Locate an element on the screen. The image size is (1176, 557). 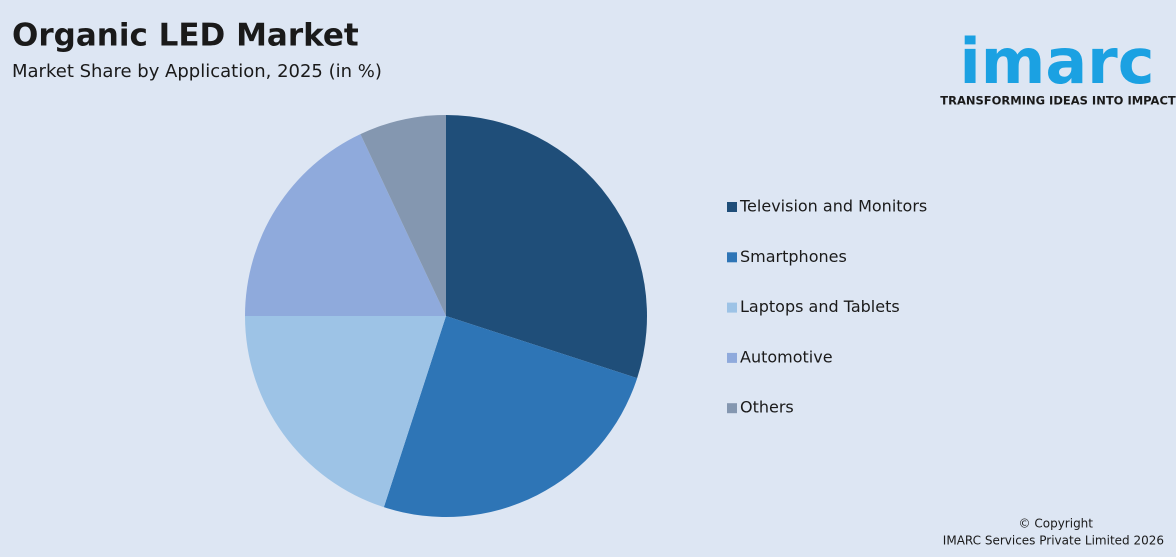
logo-tagline: TRANSFORMING IDEAS INTO IMPACT is located at coordinates (1058, 101).